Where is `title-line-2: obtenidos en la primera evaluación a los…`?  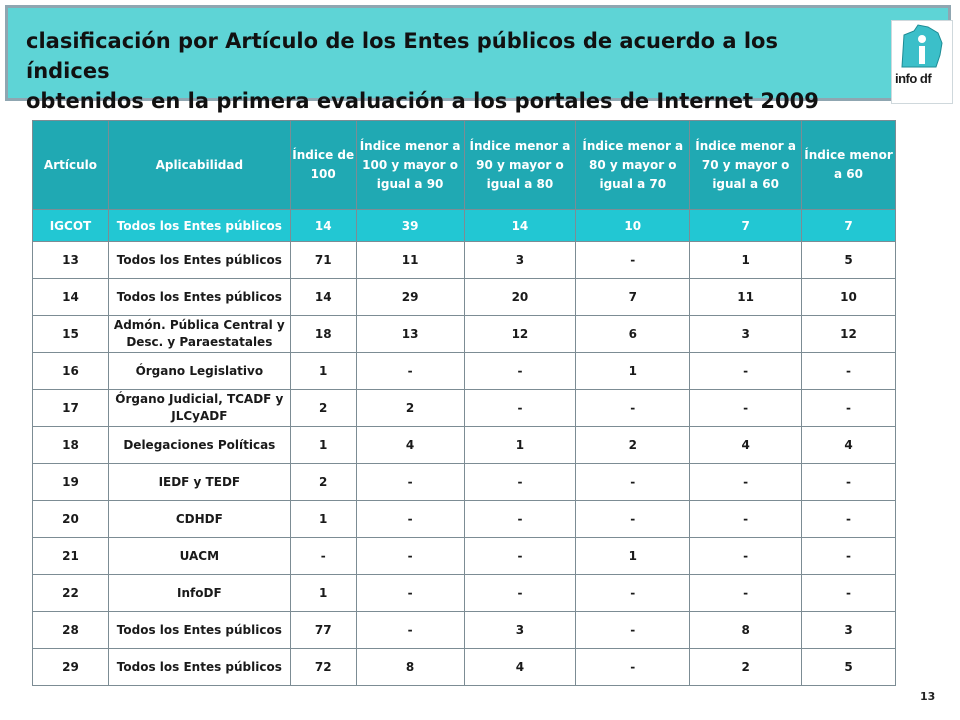 title-line-2: obtenidos en la primera evaluación a los… is located at coordinates (422, 101).